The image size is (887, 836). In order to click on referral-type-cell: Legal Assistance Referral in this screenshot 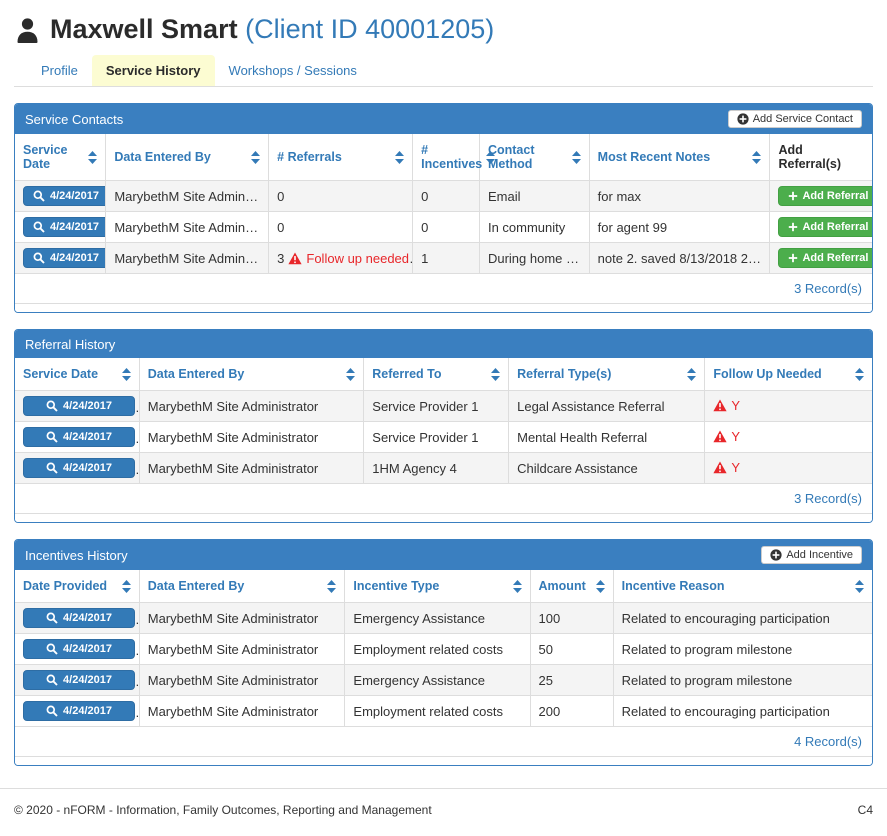, I will do `click(607, 406)`.